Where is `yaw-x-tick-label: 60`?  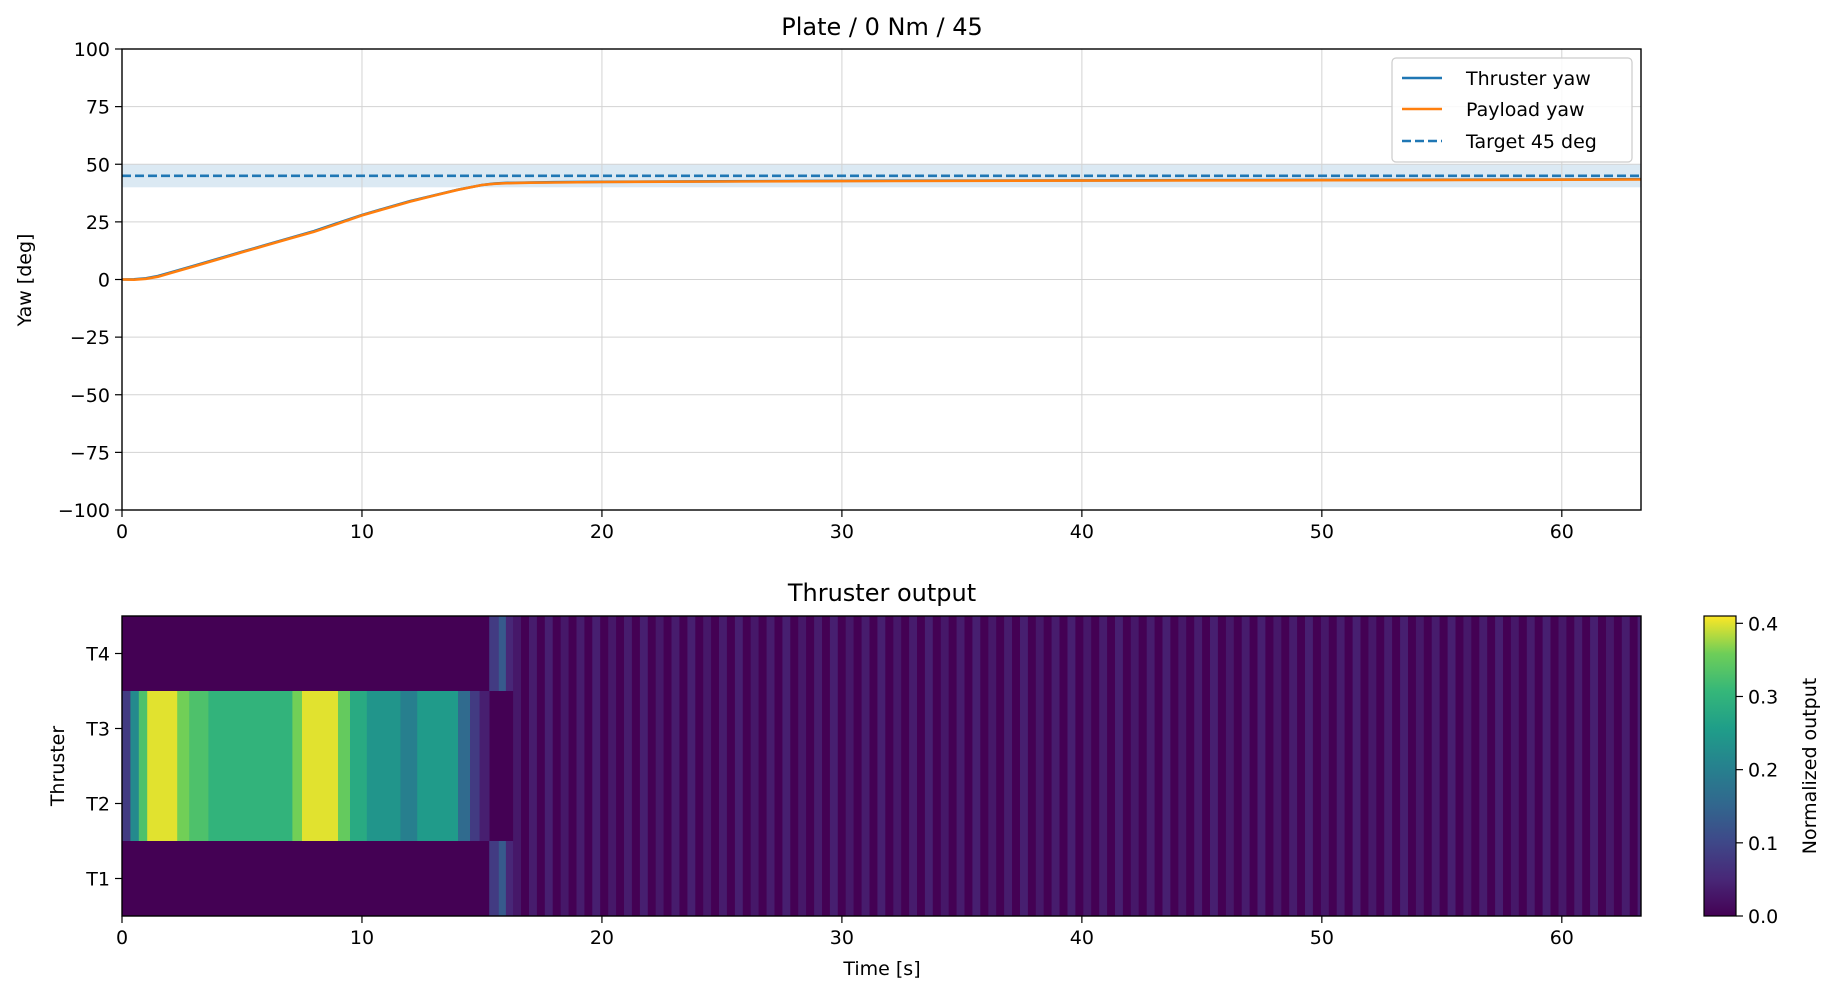 yaw-x-tick-label: 60 is located at coordinates (1562, 532).